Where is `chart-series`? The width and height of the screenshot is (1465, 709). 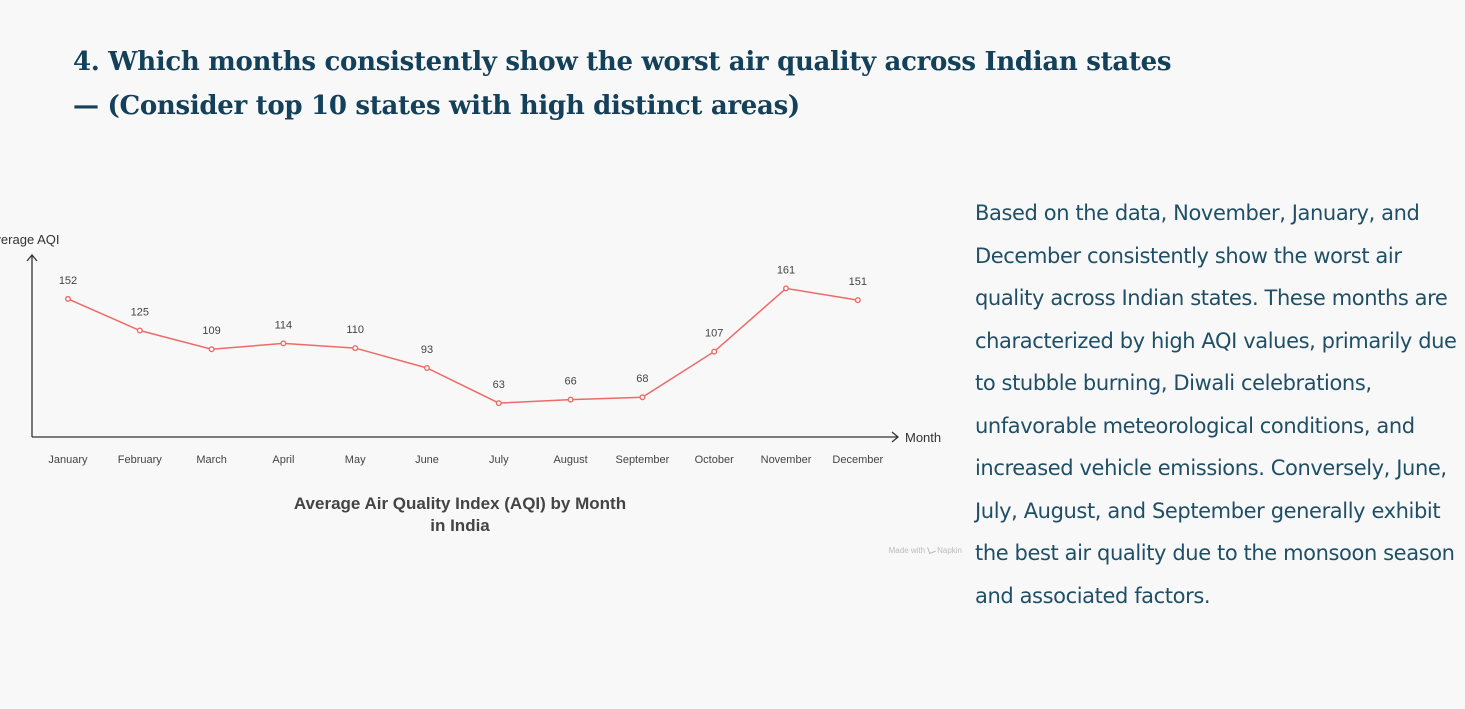
chart-series is located at coordinates (462, 346).